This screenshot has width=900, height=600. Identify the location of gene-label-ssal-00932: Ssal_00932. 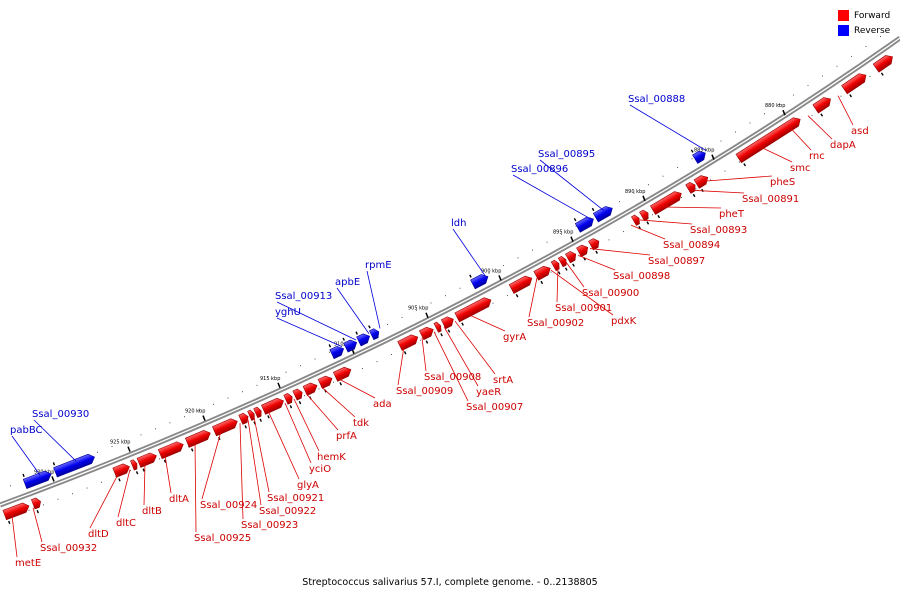
(68, 548).